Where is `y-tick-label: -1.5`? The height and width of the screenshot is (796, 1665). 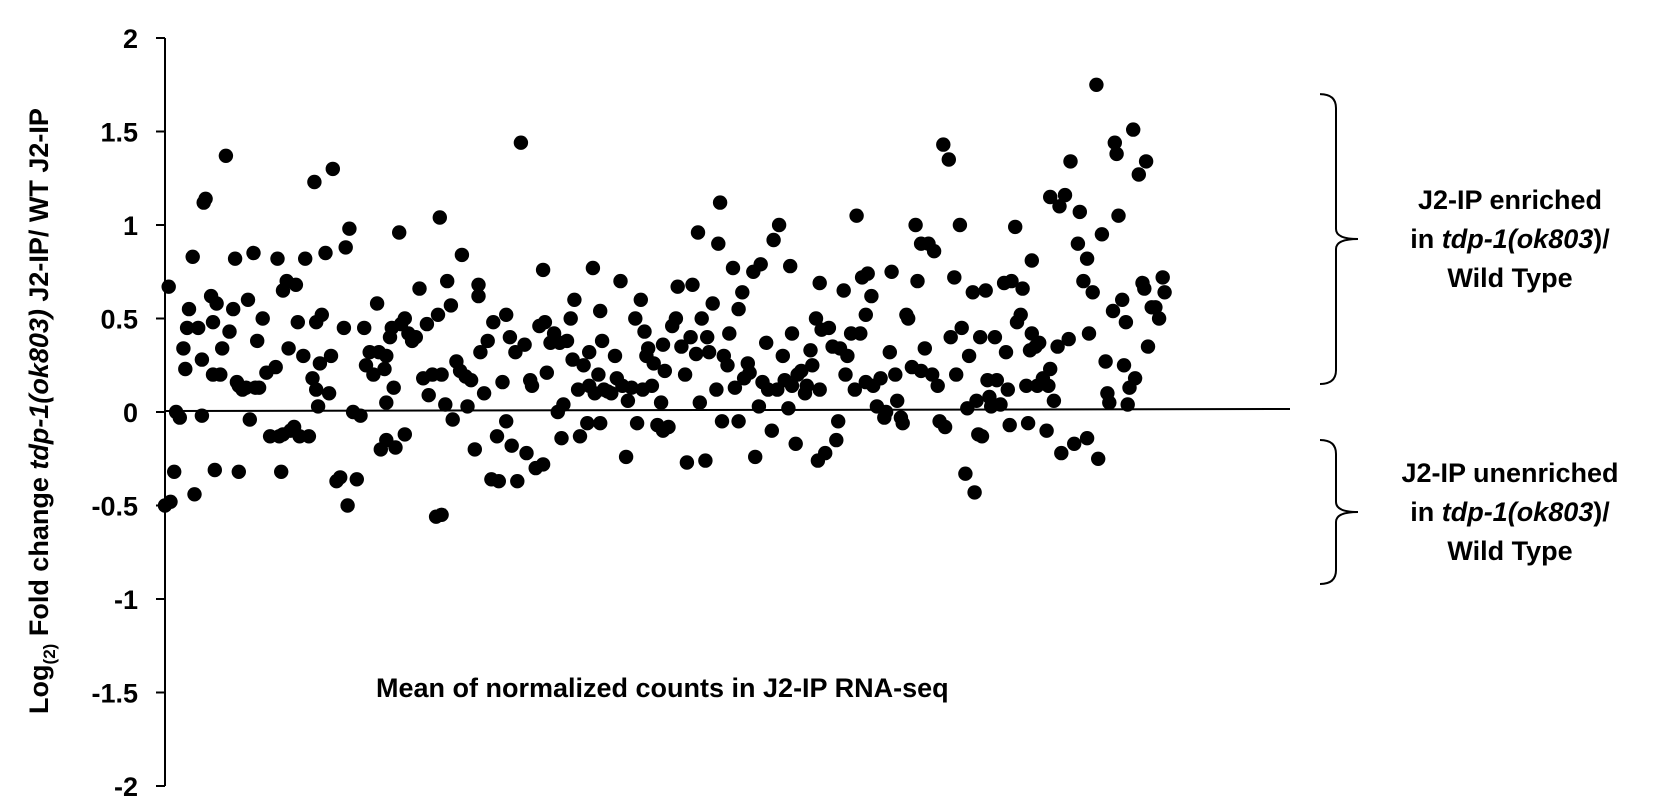
y-tick-label: -1.5 is located at coordinates (114, 694).